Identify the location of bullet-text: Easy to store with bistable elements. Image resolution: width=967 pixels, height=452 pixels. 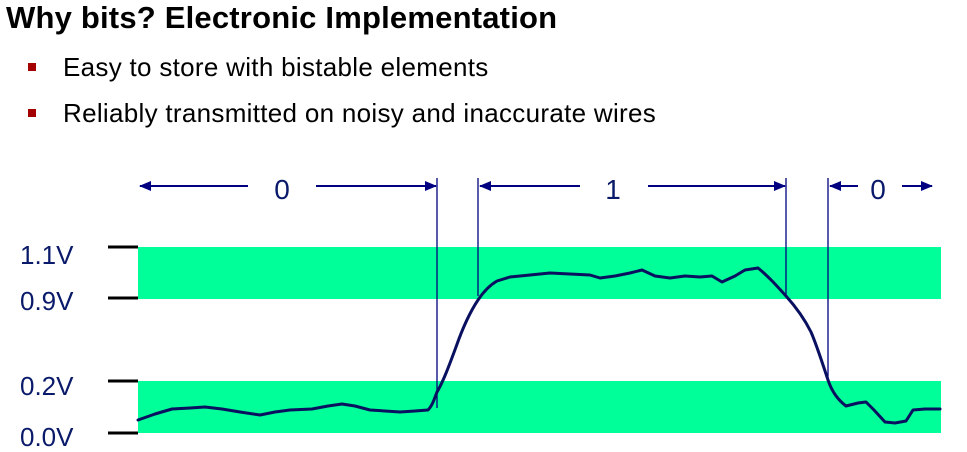
(276, 67).